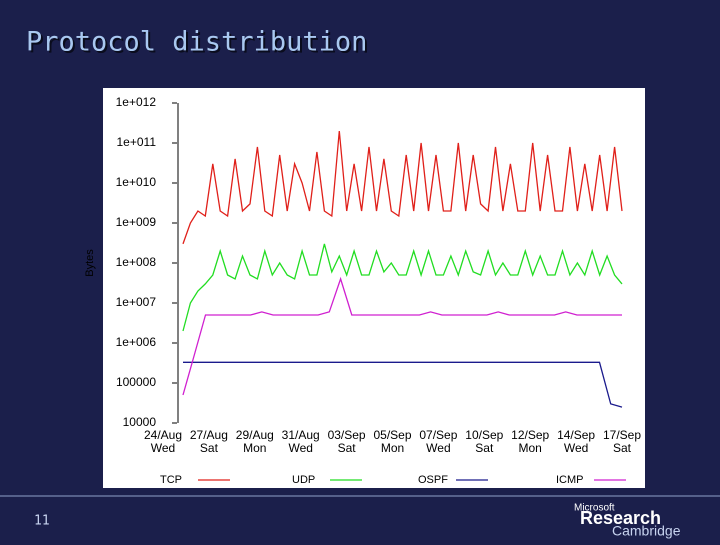 The width and height of the screenshot is (720, 545). What do you see at coordinates (576, 435) in the screenshot?
I see `x-tick-label: 14/Sep` at bounding box center [576, 435].